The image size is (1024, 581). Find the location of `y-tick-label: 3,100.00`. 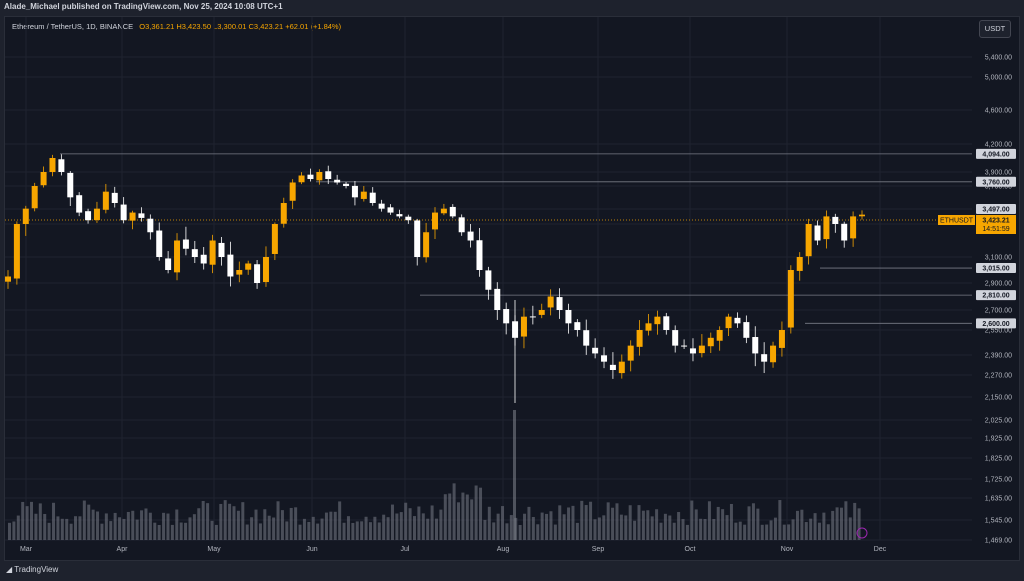

y-tick-label: 3,100.00 is located at coordinates (998, 258).